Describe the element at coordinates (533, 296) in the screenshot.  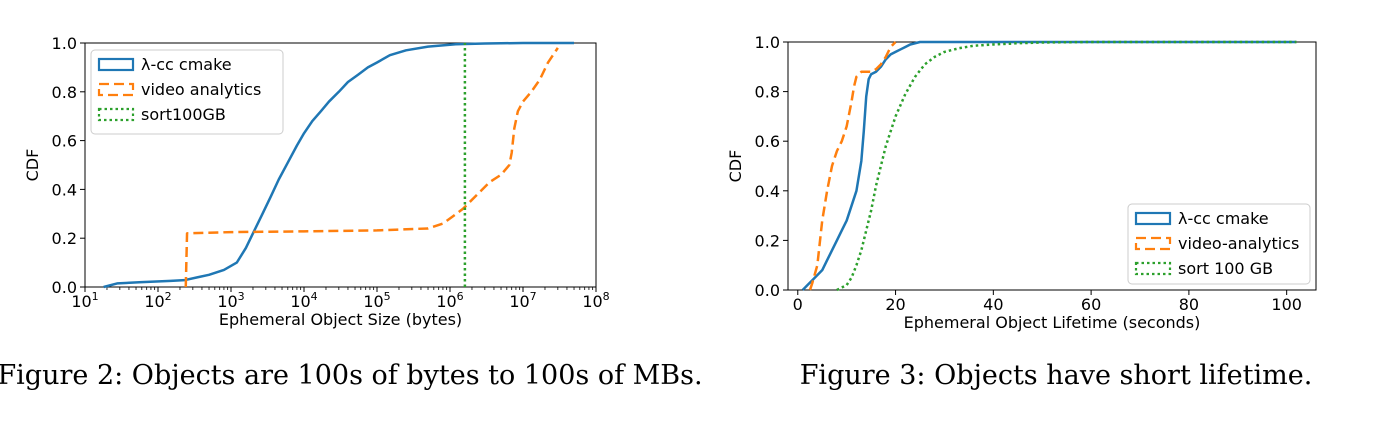
I see `x-tick-exponent: 7` at that location.